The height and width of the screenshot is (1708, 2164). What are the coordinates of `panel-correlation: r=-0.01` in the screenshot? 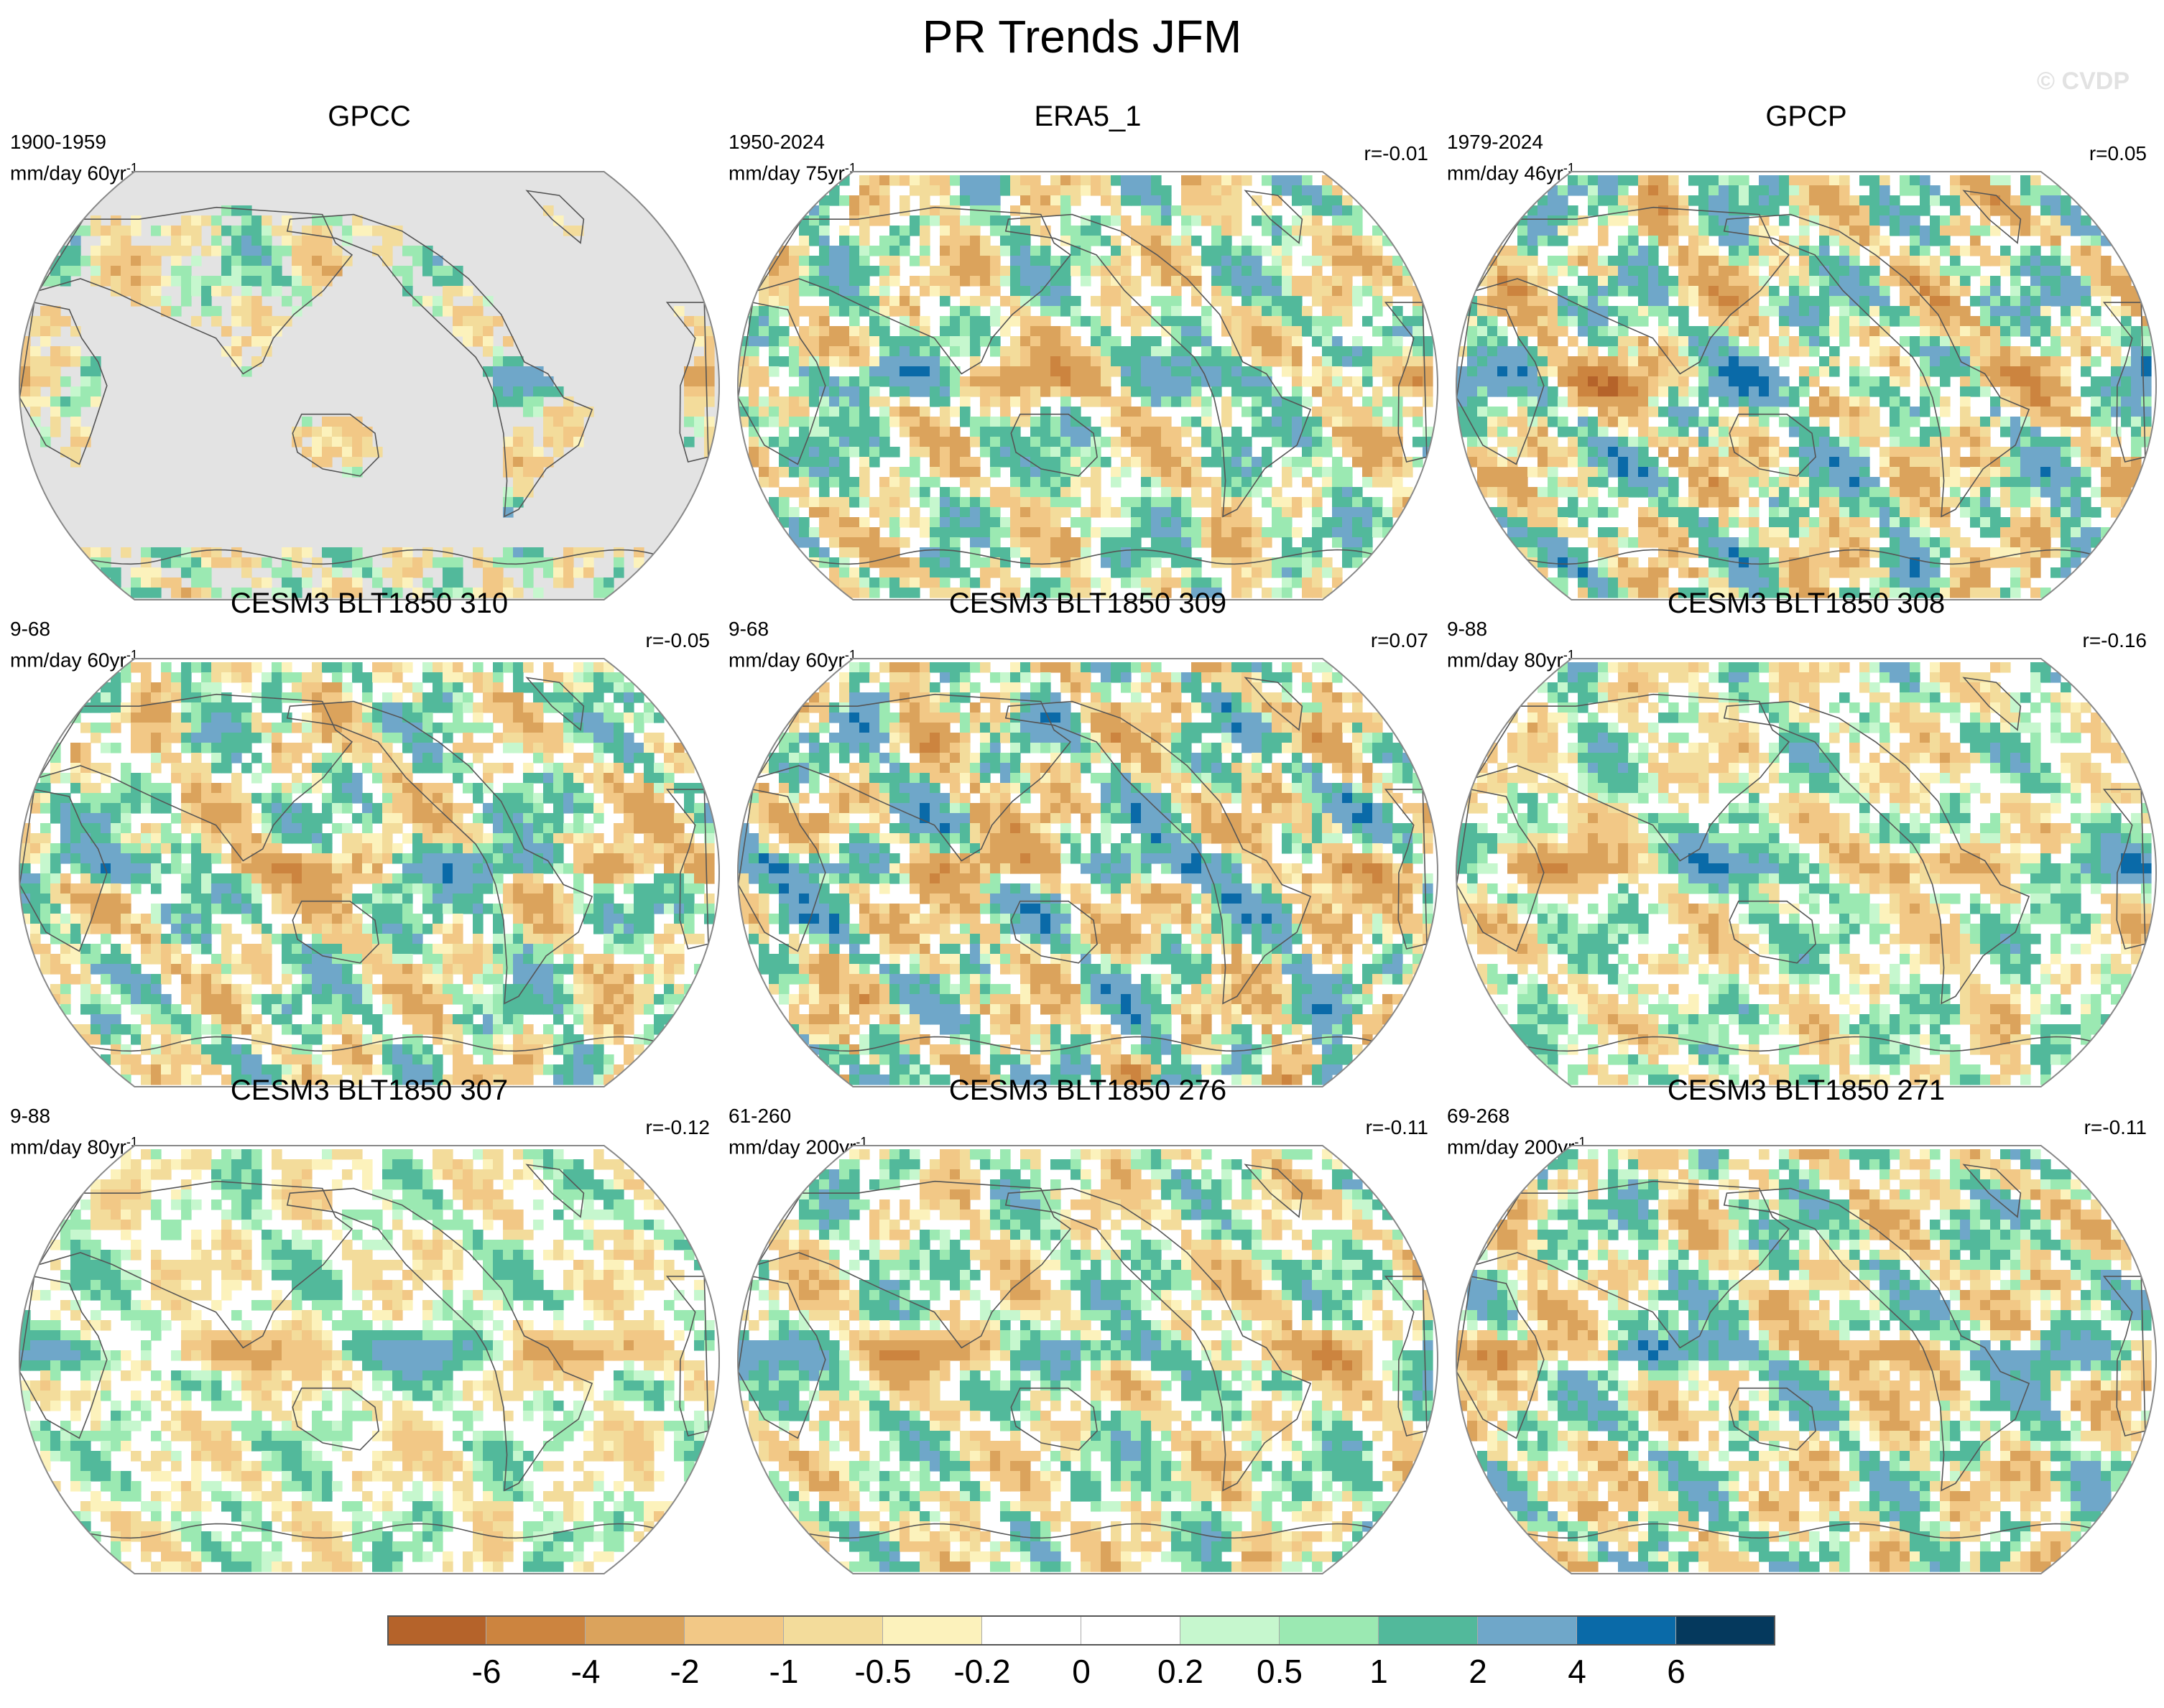 It's located at (1397, 153).